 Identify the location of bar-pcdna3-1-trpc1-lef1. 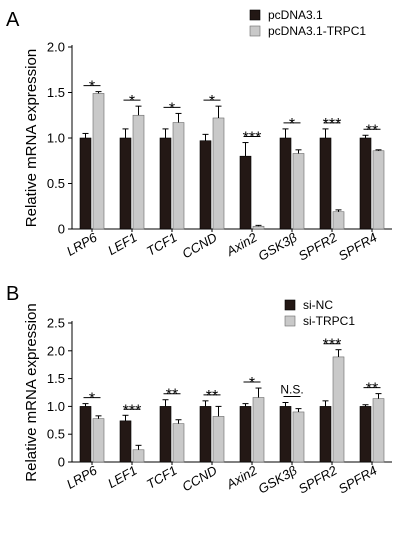
(138, 172).